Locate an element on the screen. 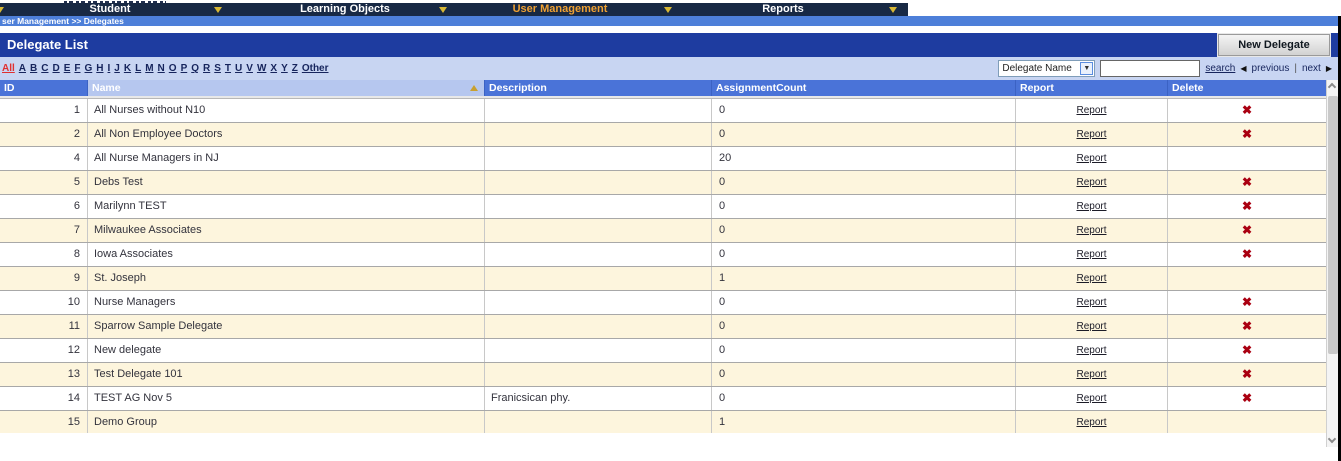  column-header-description: Description is located at coordinates (598, 88).